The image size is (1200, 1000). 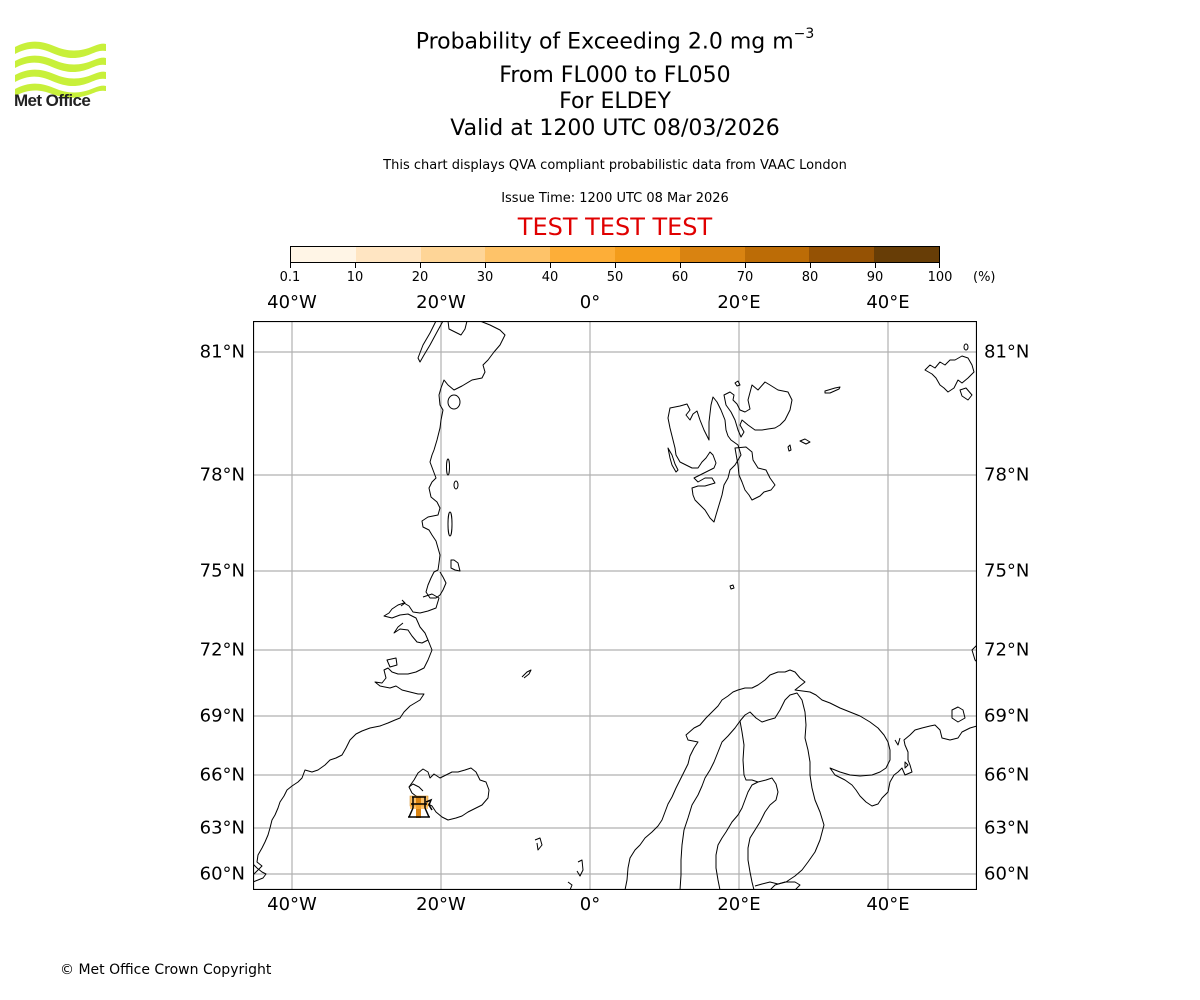 What do you see at coordinates (222, 874) in the screenshot?
I see `lat-label-left: 60°N` at bounding box center [222, 874].